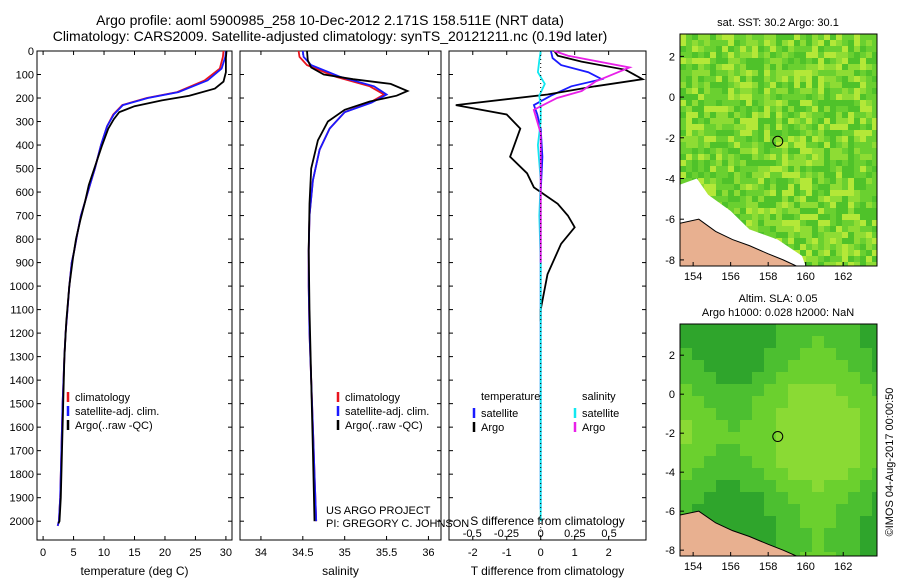 This screenshot has height=580, width=900. Describe the element at coordinates (499, 414) in the screenshot. I see `legend-label: satellite` at that location.